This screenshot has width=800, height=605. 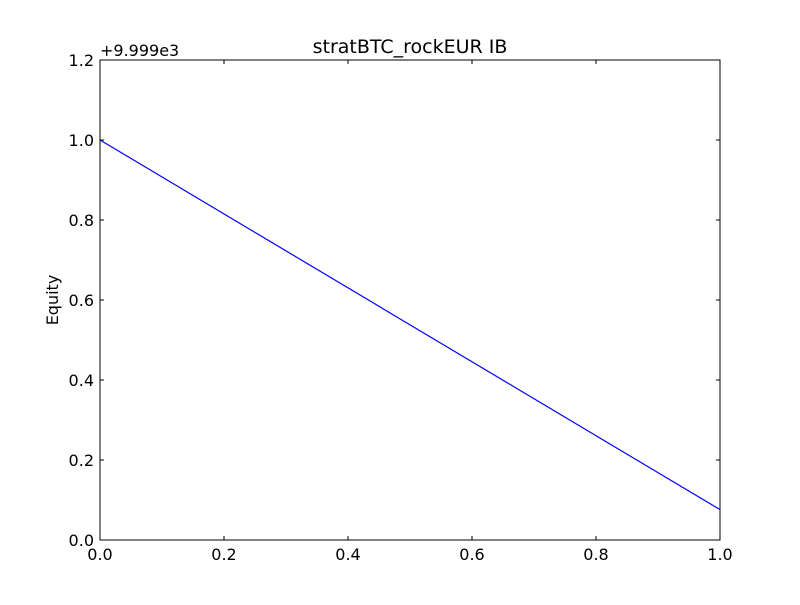 What do you see at coordinates (410, 47) in the screenshot?
I see `chart-title: stratBTC_rockEUR IB` at bounding box center [410, 47].